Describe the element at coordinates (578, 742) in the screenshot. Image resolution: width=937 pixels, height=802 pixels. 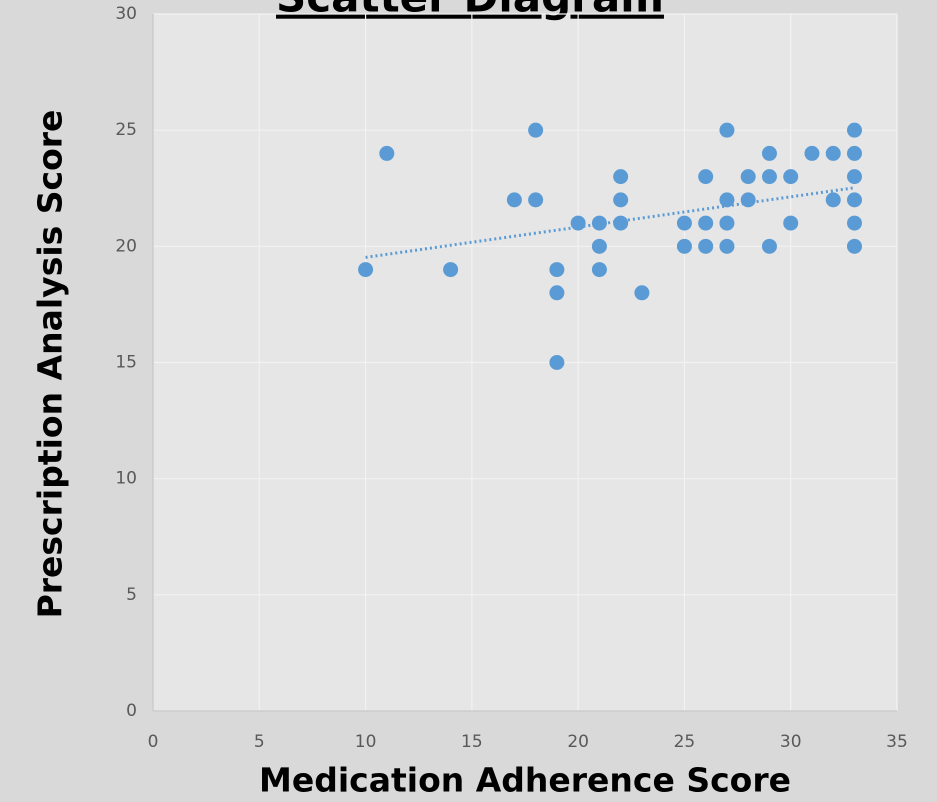
I see `x-tick-label: 20` at that location.